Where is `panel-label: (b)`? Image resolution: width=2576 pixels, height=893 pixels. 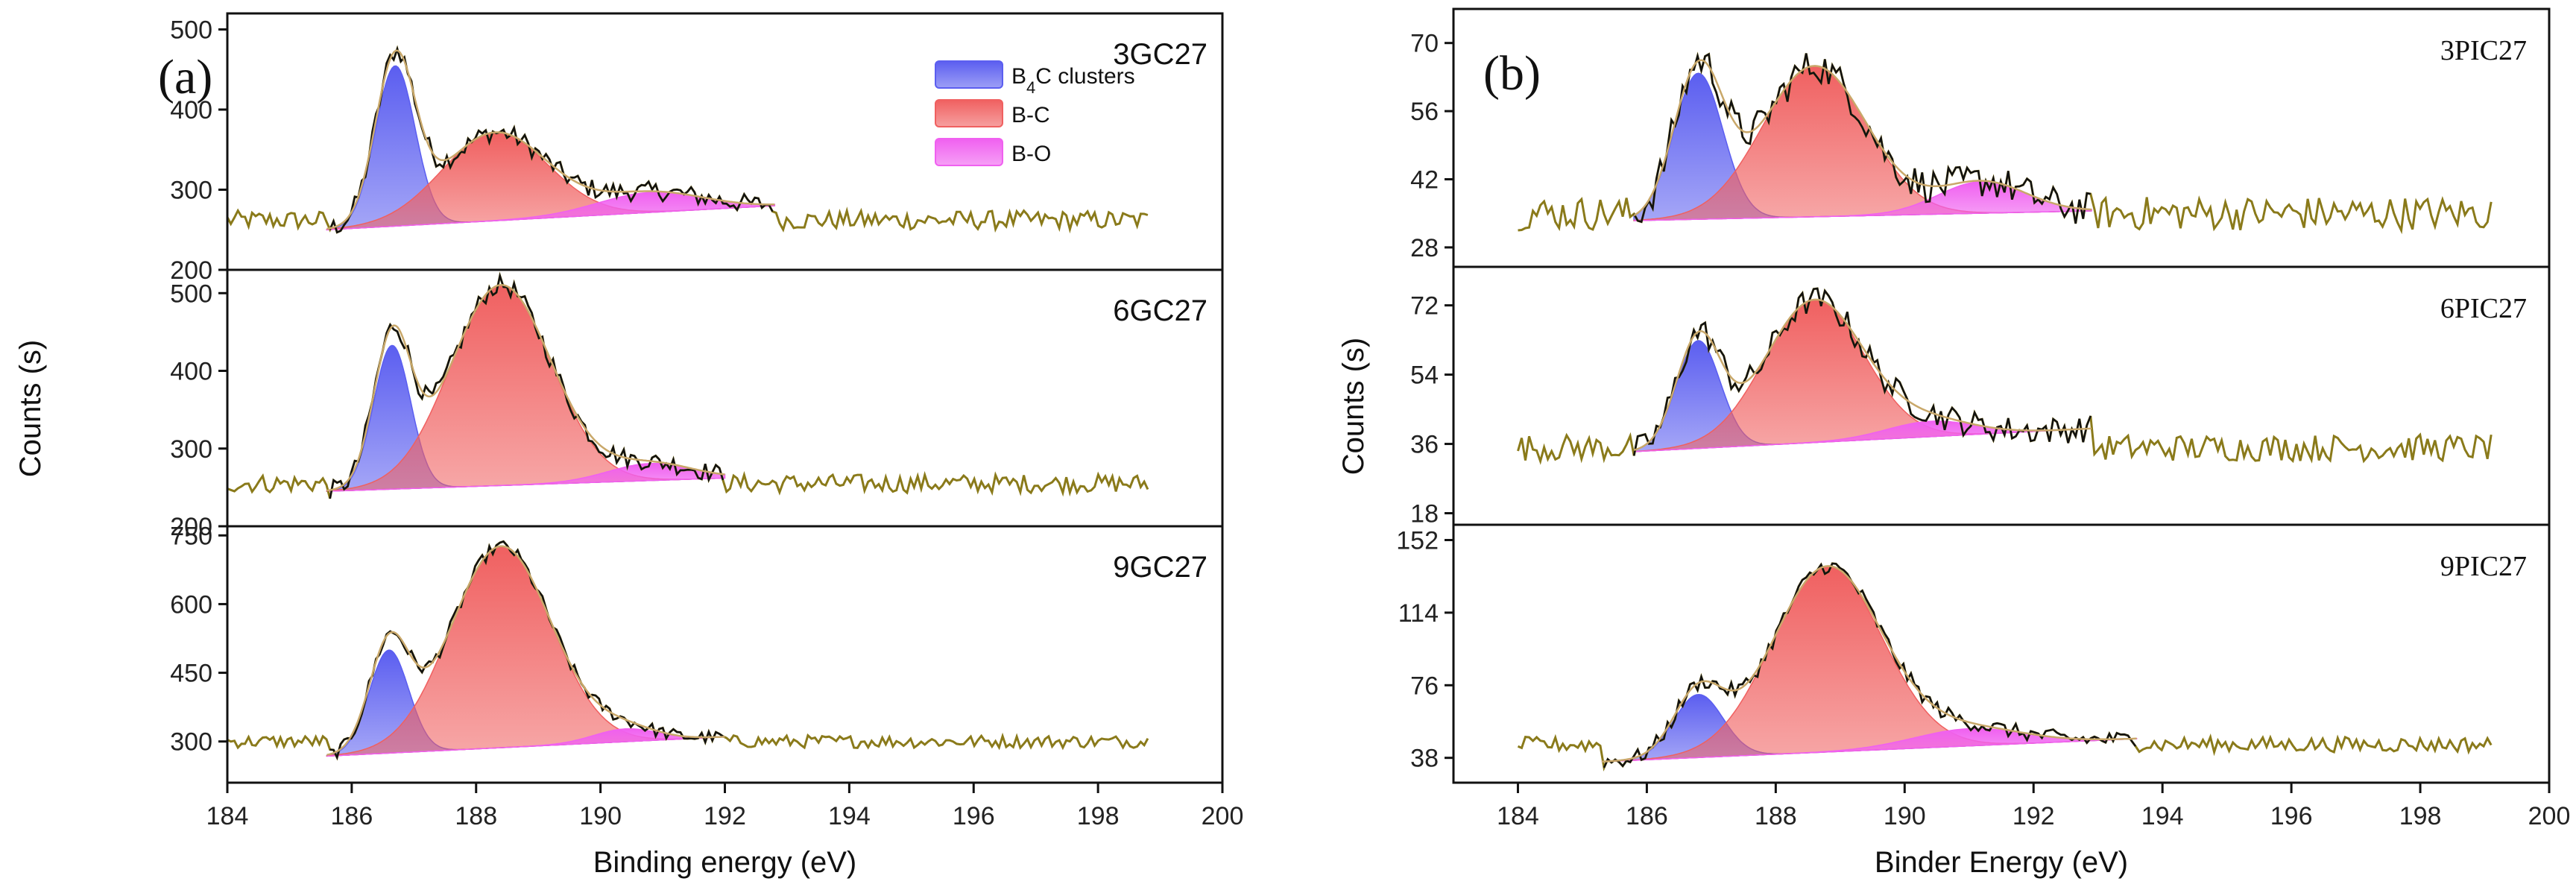
panel-label: (b) is located at coordinates (1512, 73).